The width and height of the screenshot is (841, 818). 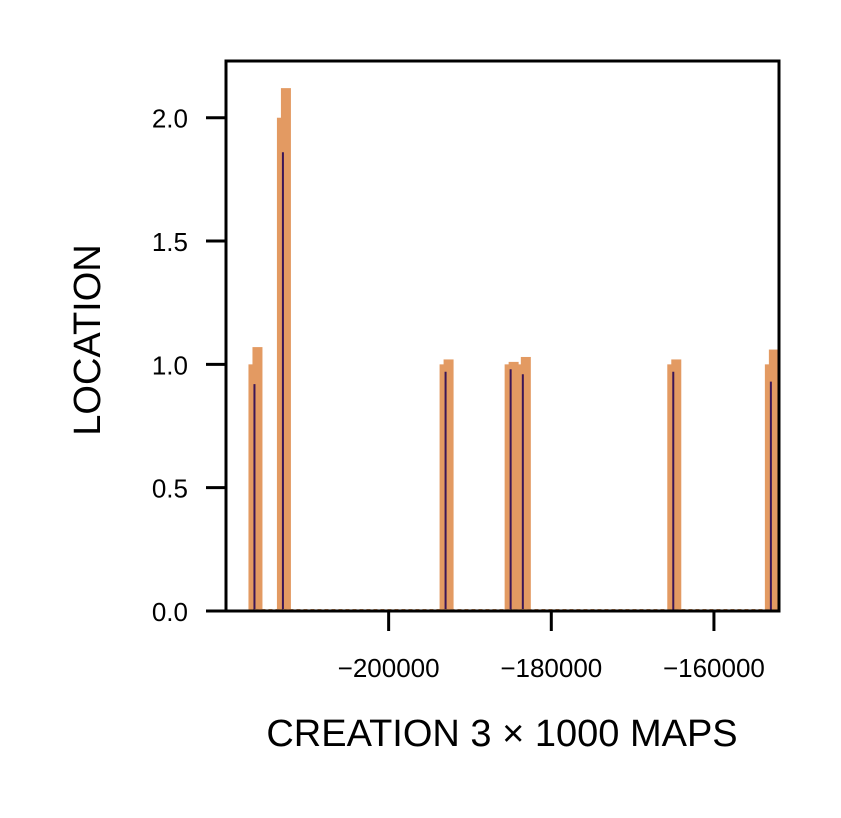 I want to click on y-tick-label: 1.0, so click(x=170, y=365).